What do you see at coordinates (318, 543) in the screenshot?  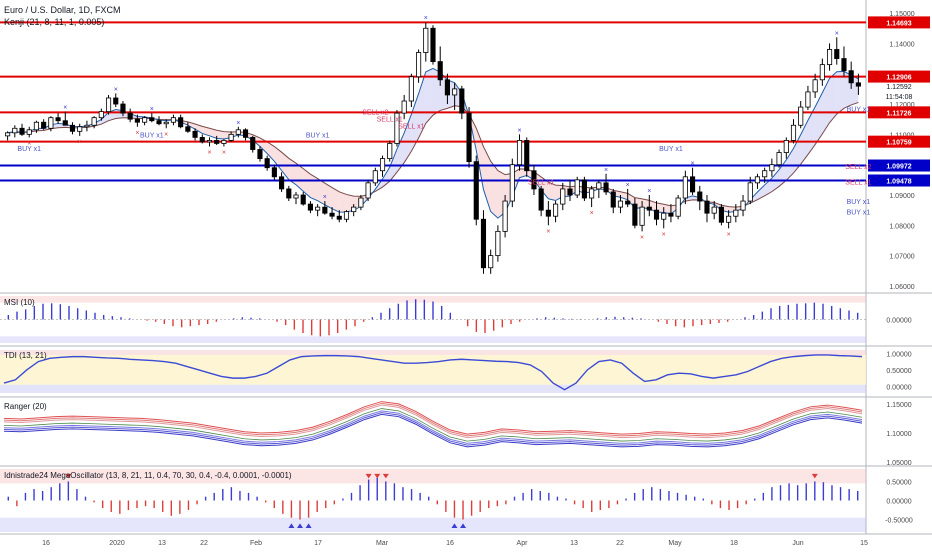 I see `time-tick-label: 17` at bounding box center [318, 543].